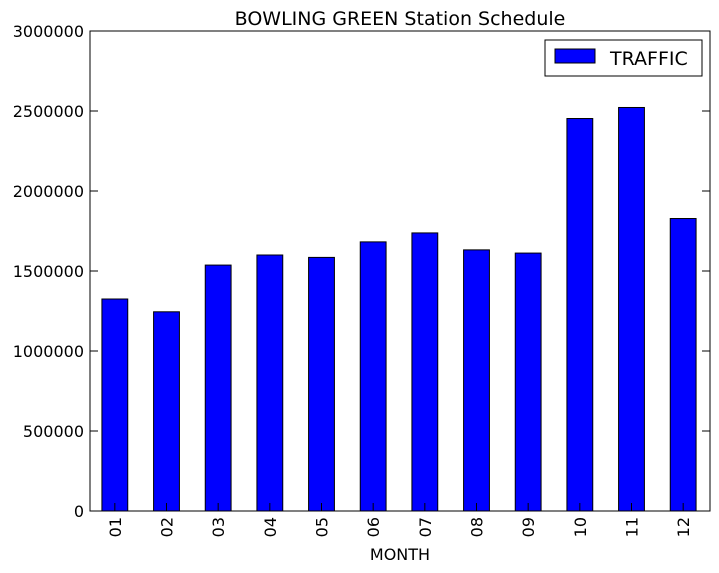 This screenshot has width=719, height=573. Describe the element at coordinates (79, 511) in the screenshot. I see `y-tick-label: 0` at that location.